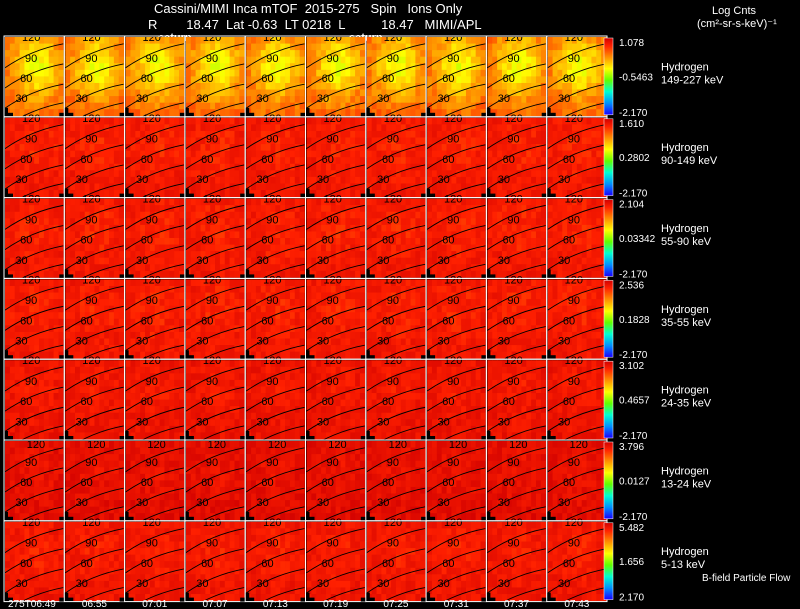  What do you see at coordinates (91, 280) in the screenshot?
I see `pitch-angle-label: 120` at bounding box center [91, 280].